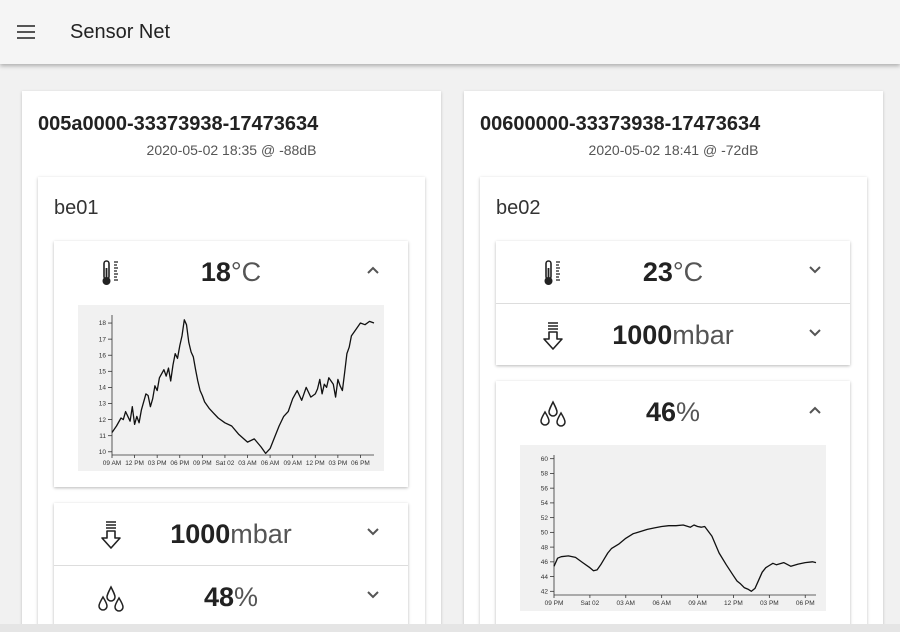 The width and height of the screenshot is (900, 632). I want to click on y-tick-label: 16, so click(103, 355).